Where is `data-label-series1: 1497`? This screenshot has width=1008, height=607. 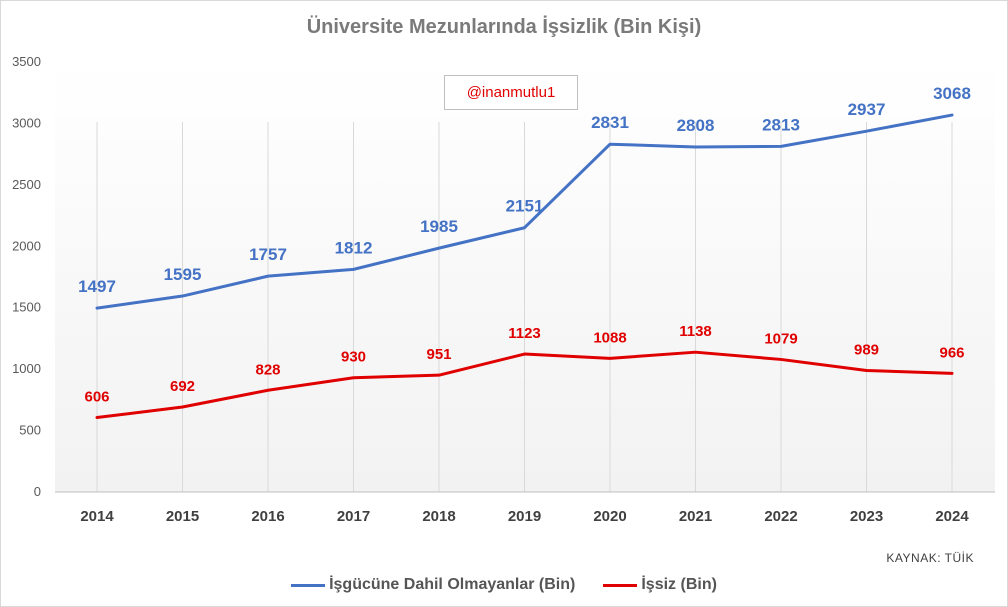
data-label-series1: 1497 is located at coordinates (97, 286).